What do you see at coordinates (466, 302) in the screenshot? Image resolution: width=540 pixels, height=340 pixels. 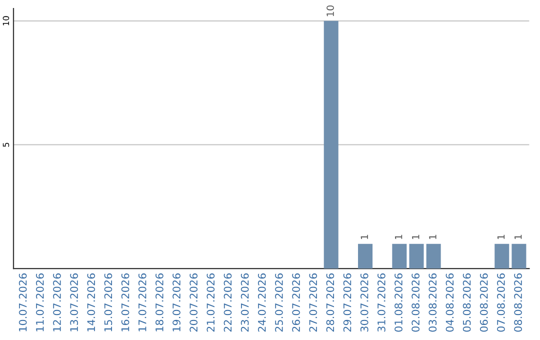 I see `x-tick-label: 05.08.2026` at bounding box center [466, 302].